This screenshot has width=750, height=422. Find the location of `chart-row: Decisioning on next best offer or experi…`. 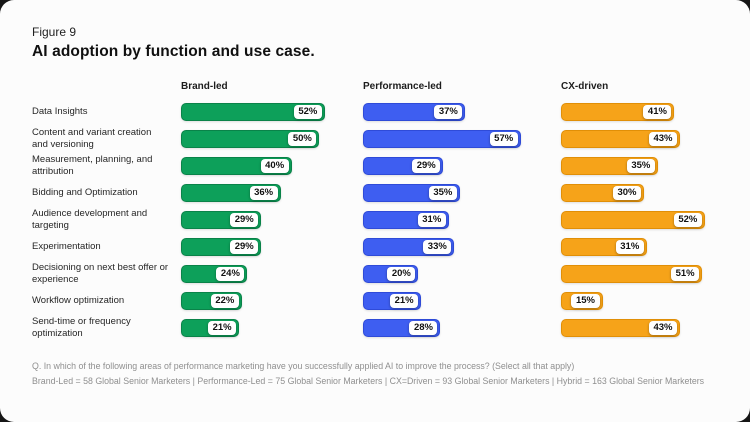

chart-row: Decisioning on next best offer or experi… is located at coordinates (382, 273).